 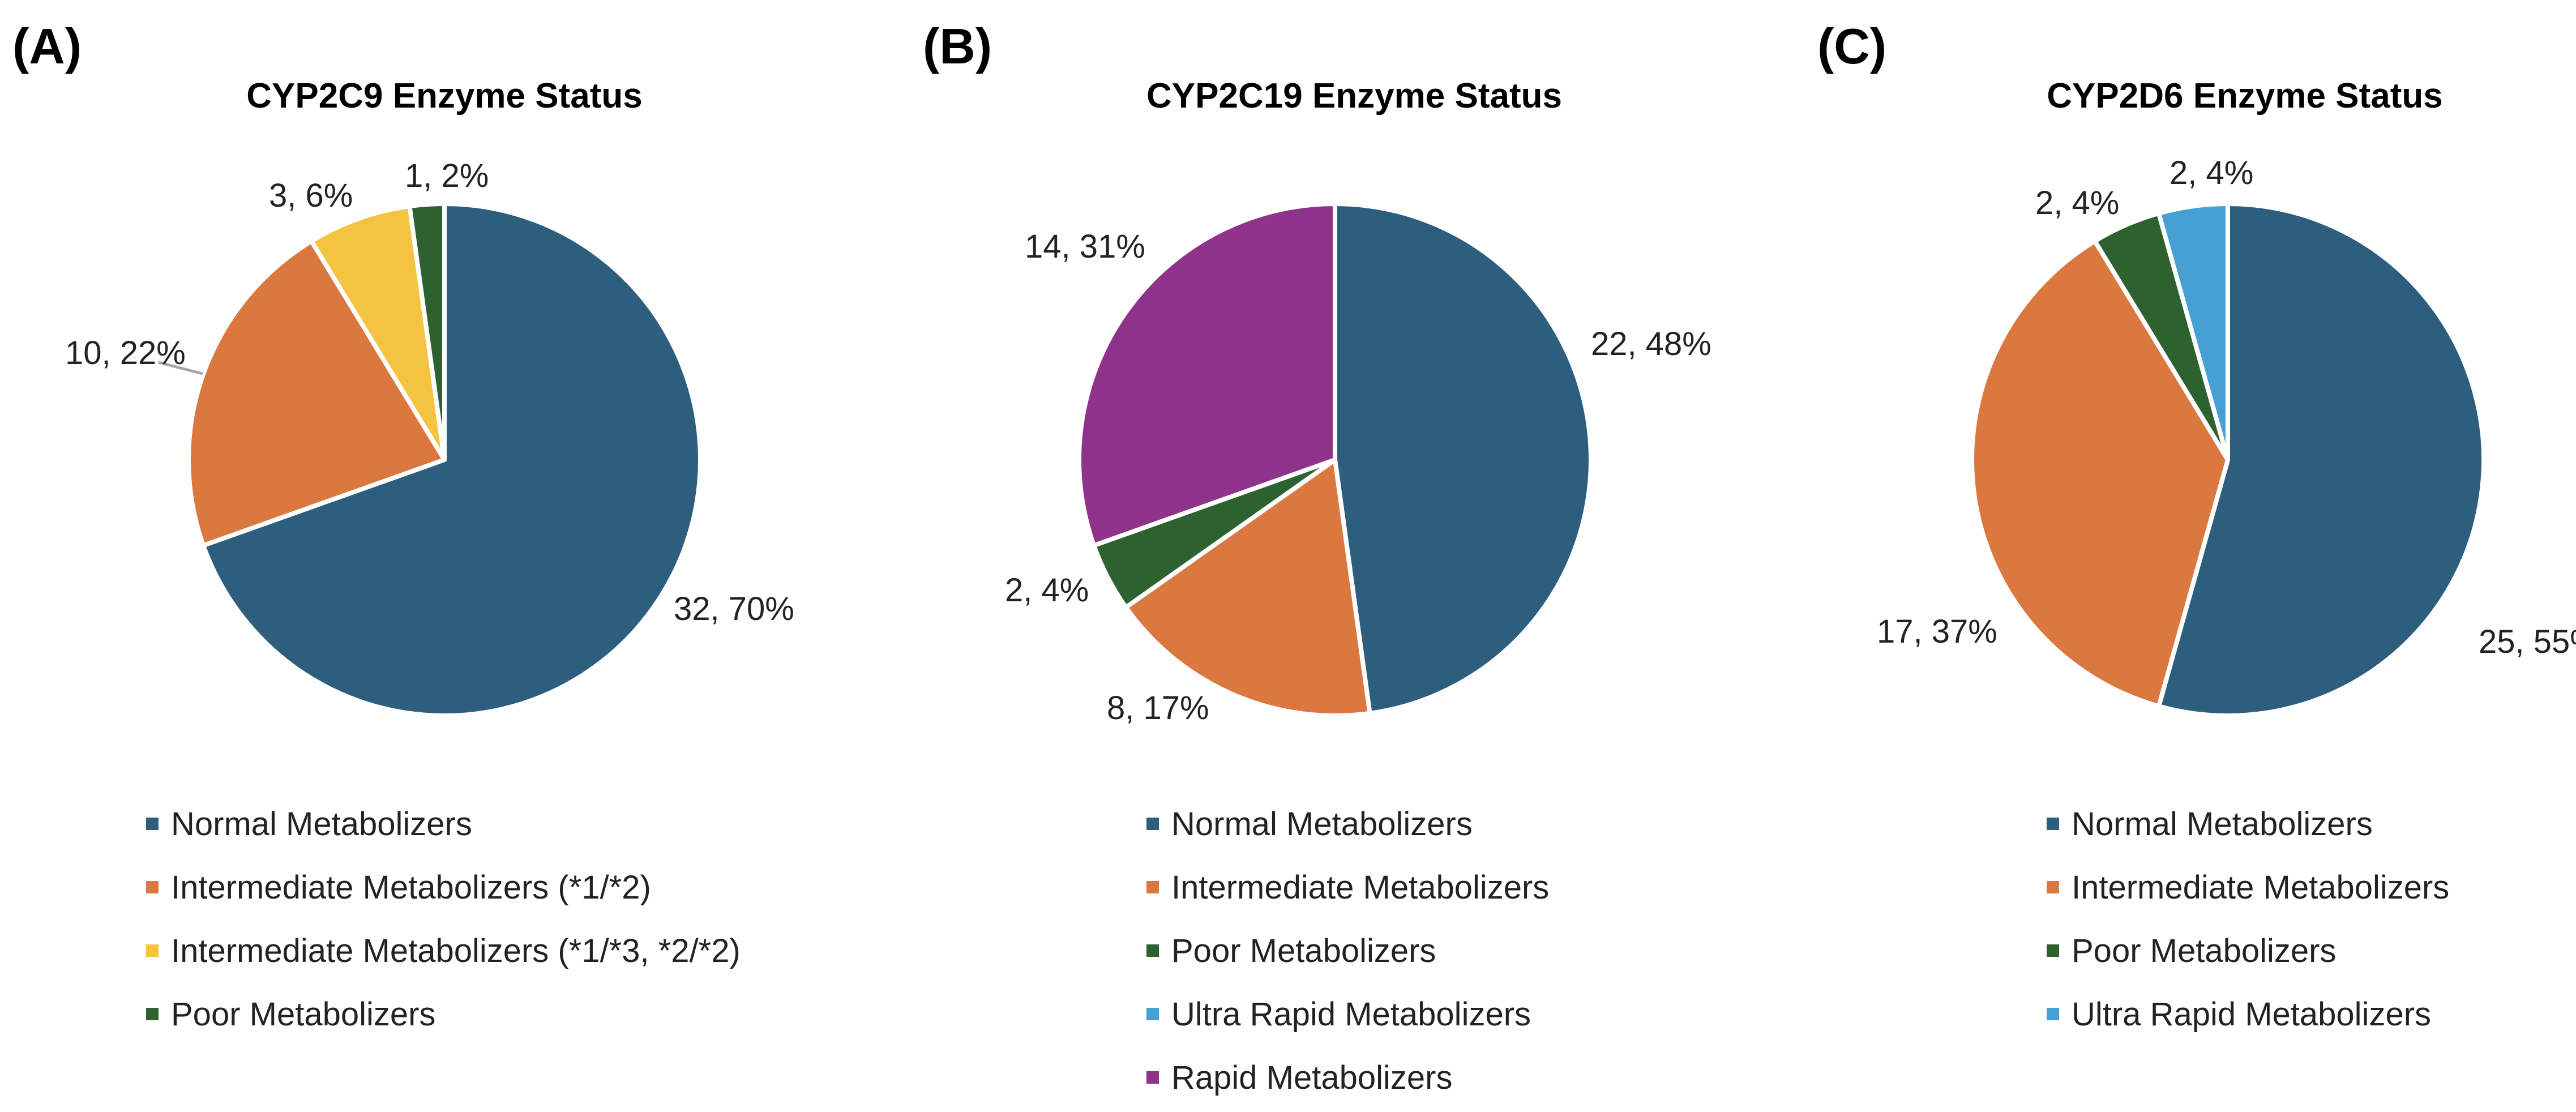 I want to click on legend-item: Intermediate Metabolizers (*1/*2), so click(x=398, y=887).